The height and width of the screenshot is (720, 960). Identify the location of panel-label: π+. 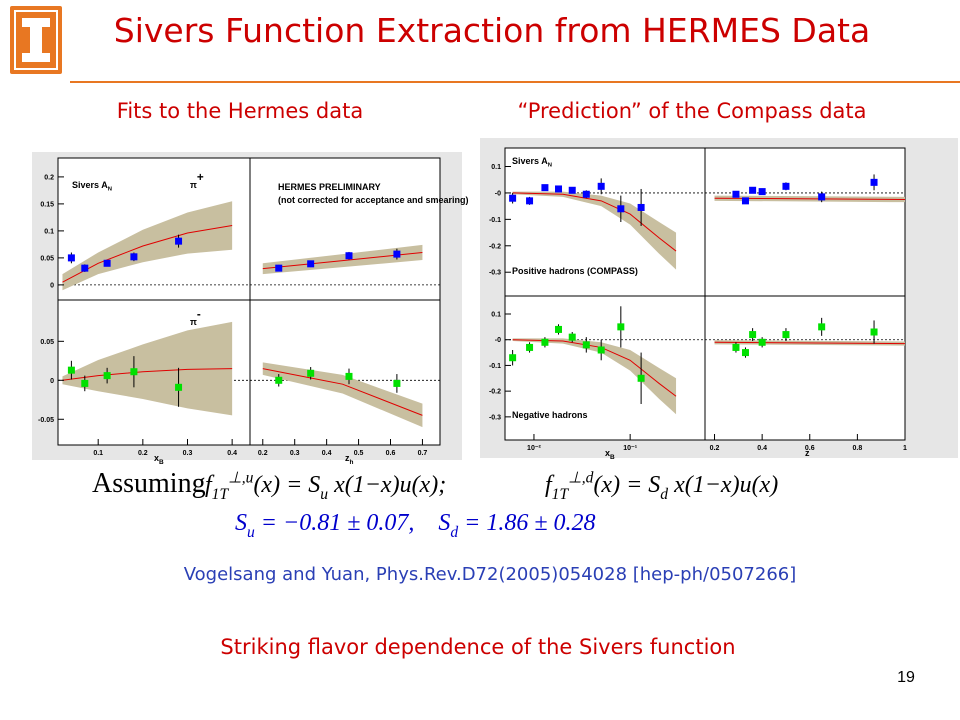
(197, 180).